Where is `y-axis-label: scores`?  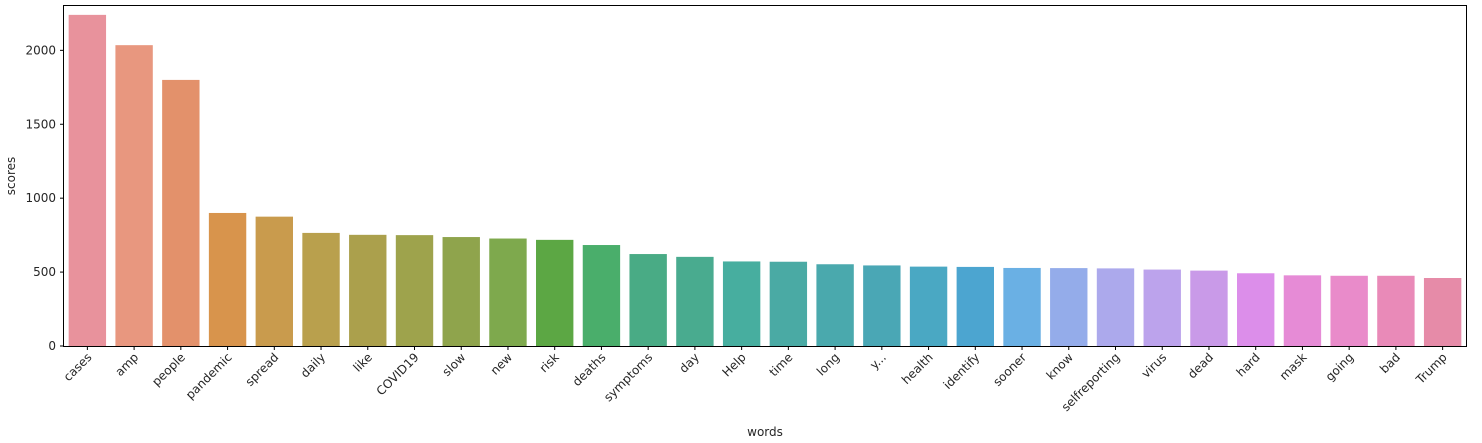 y-axis-label: scores is located at coordinates (11, 176).